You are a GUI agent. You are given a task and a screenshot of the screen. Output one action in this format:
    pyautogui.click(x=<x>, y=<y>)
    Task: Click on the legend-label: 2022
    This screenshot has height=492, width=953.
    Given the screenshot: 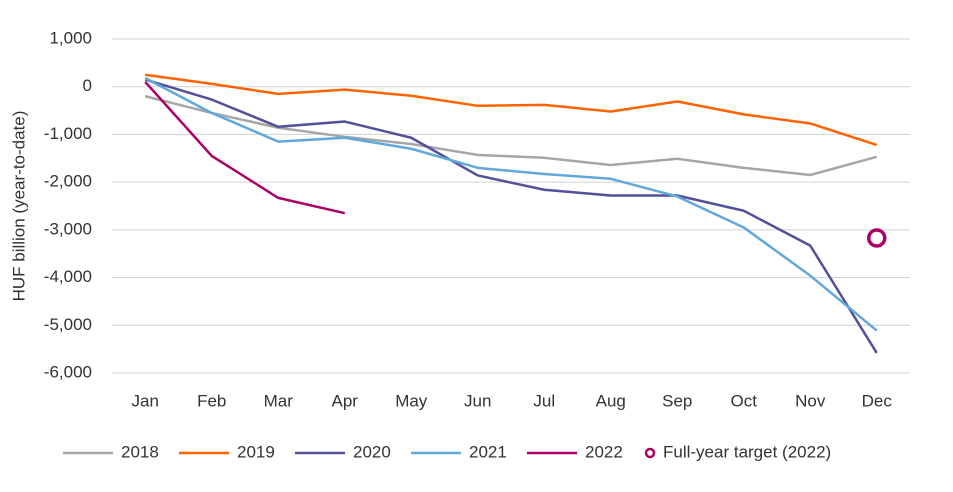 What is the action you would take?
    pyautogui.click(x=604, y=451)
    